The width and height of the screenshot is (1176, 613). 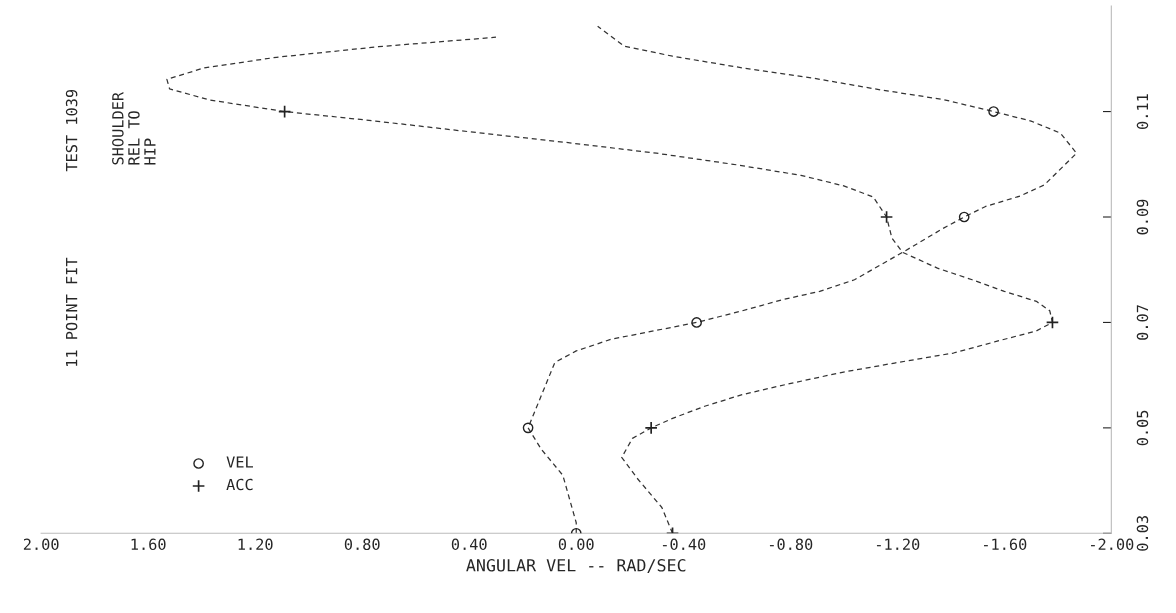 What do you see at coordinates (71, 311) in the screenshot?
I see `text: 11 POINT FIT` at bounding box center [71, 311].